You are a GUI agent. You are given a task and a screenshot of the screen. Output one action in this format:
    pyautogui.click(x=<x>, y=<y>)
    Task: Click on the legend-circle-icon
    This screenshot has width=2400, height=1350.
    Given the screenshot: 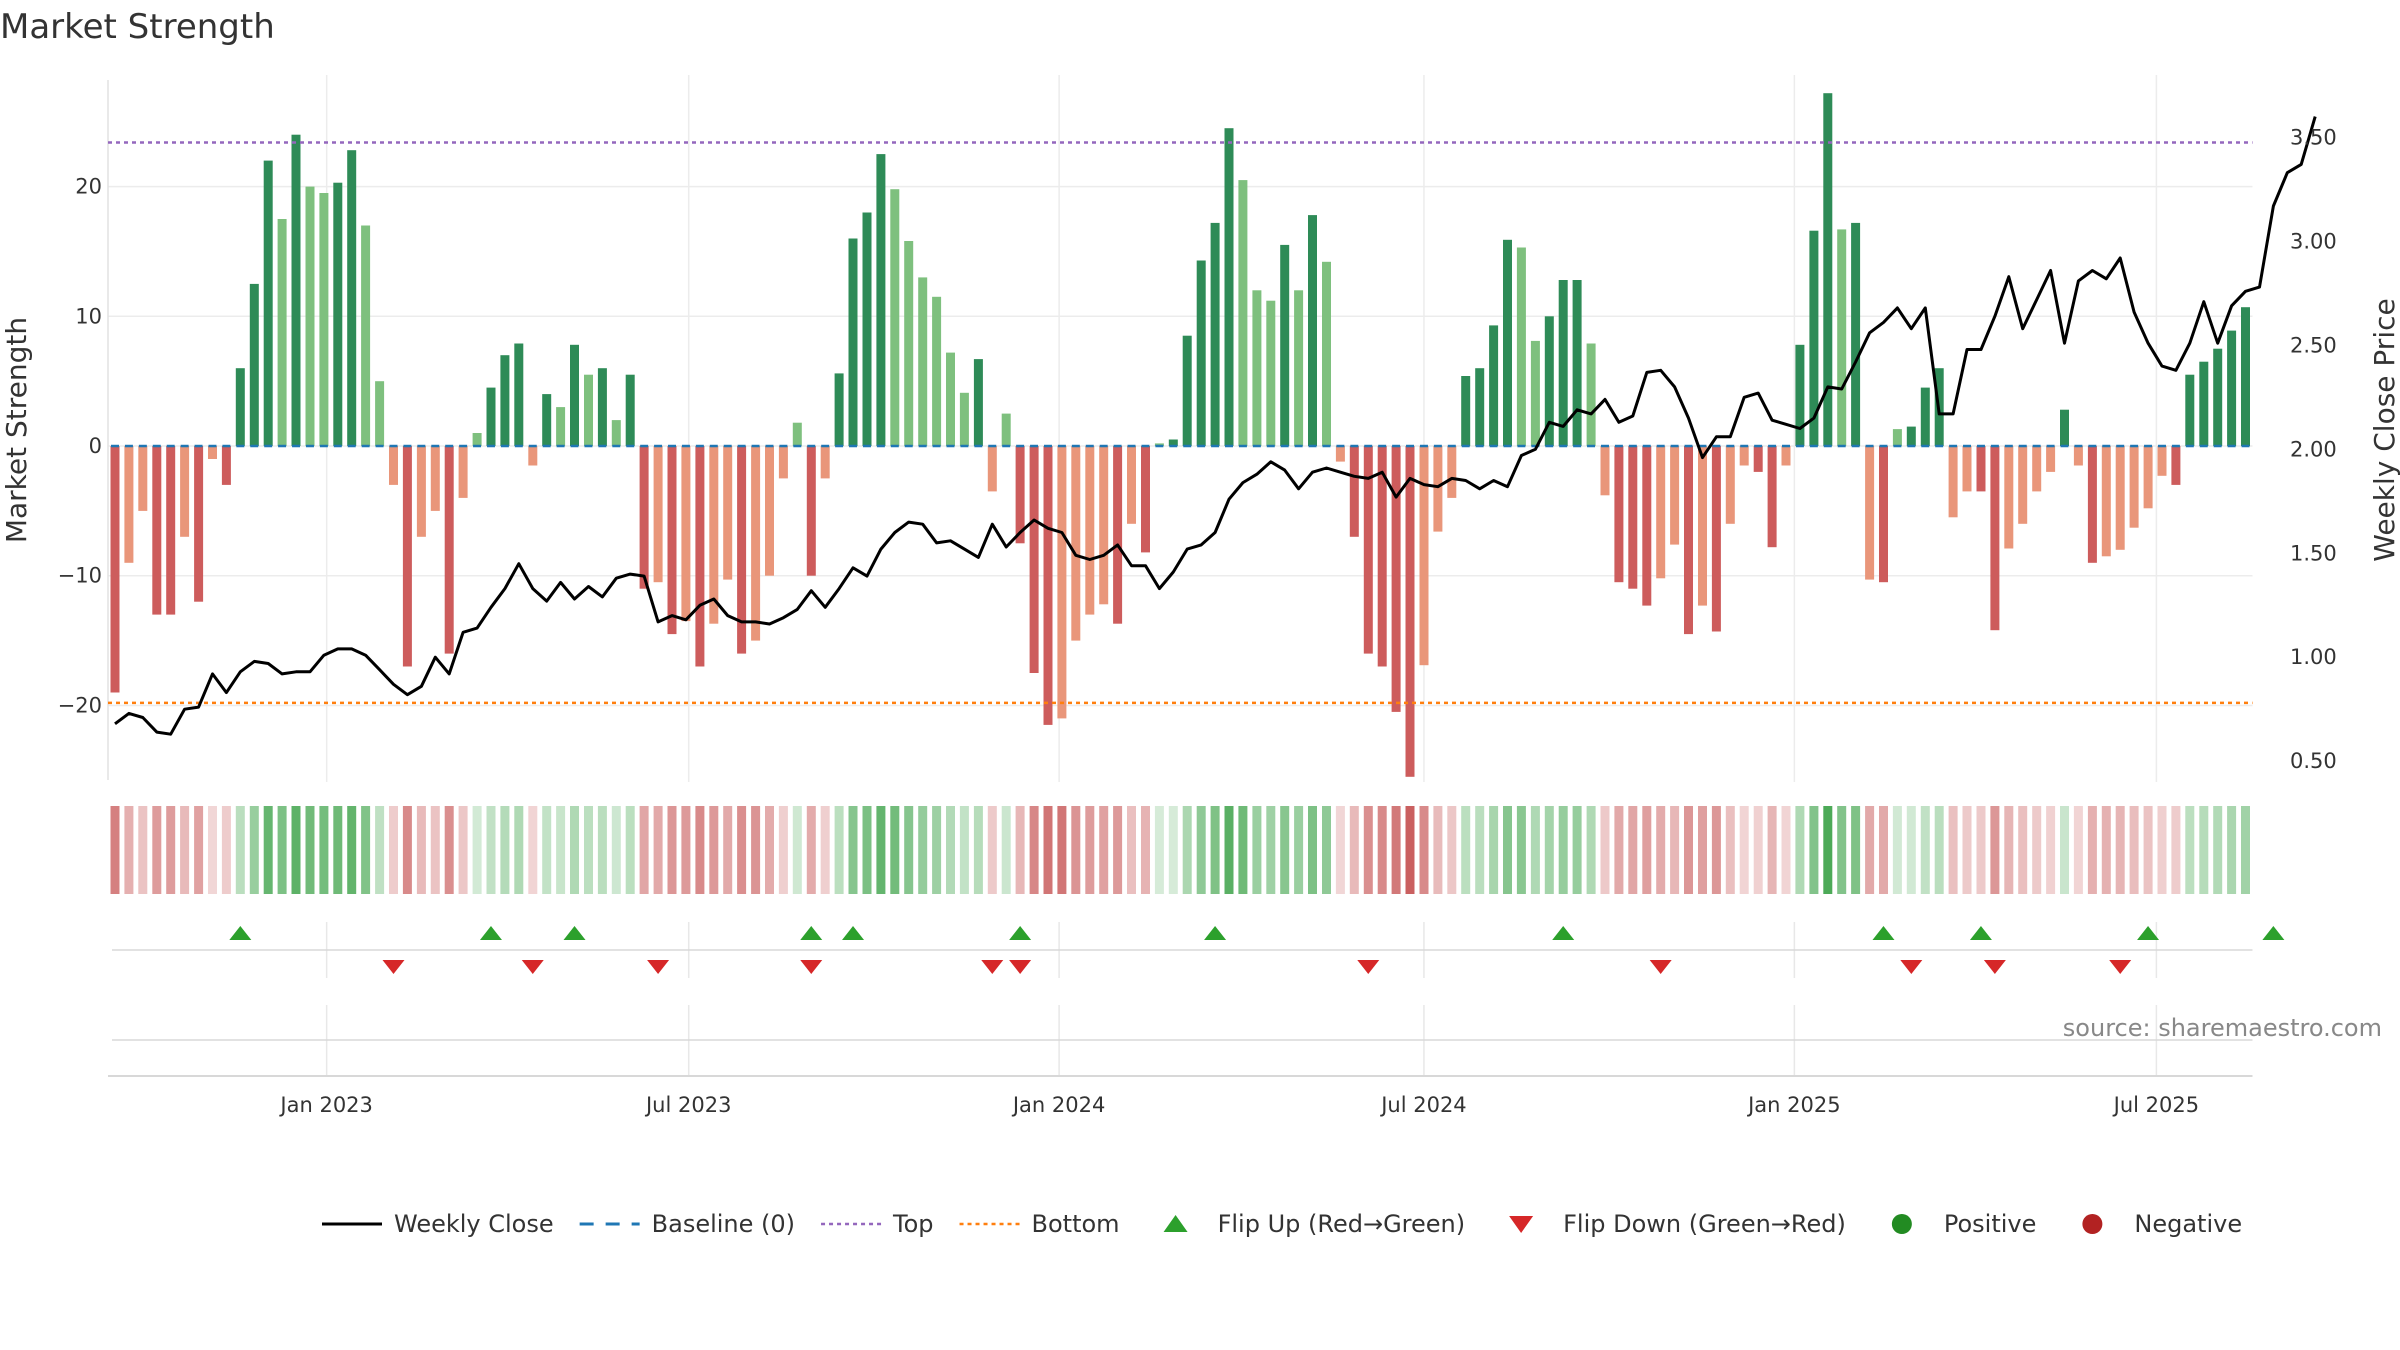 What is the action you would take?
    pyautogui.click(x=1901, y=1224)
    